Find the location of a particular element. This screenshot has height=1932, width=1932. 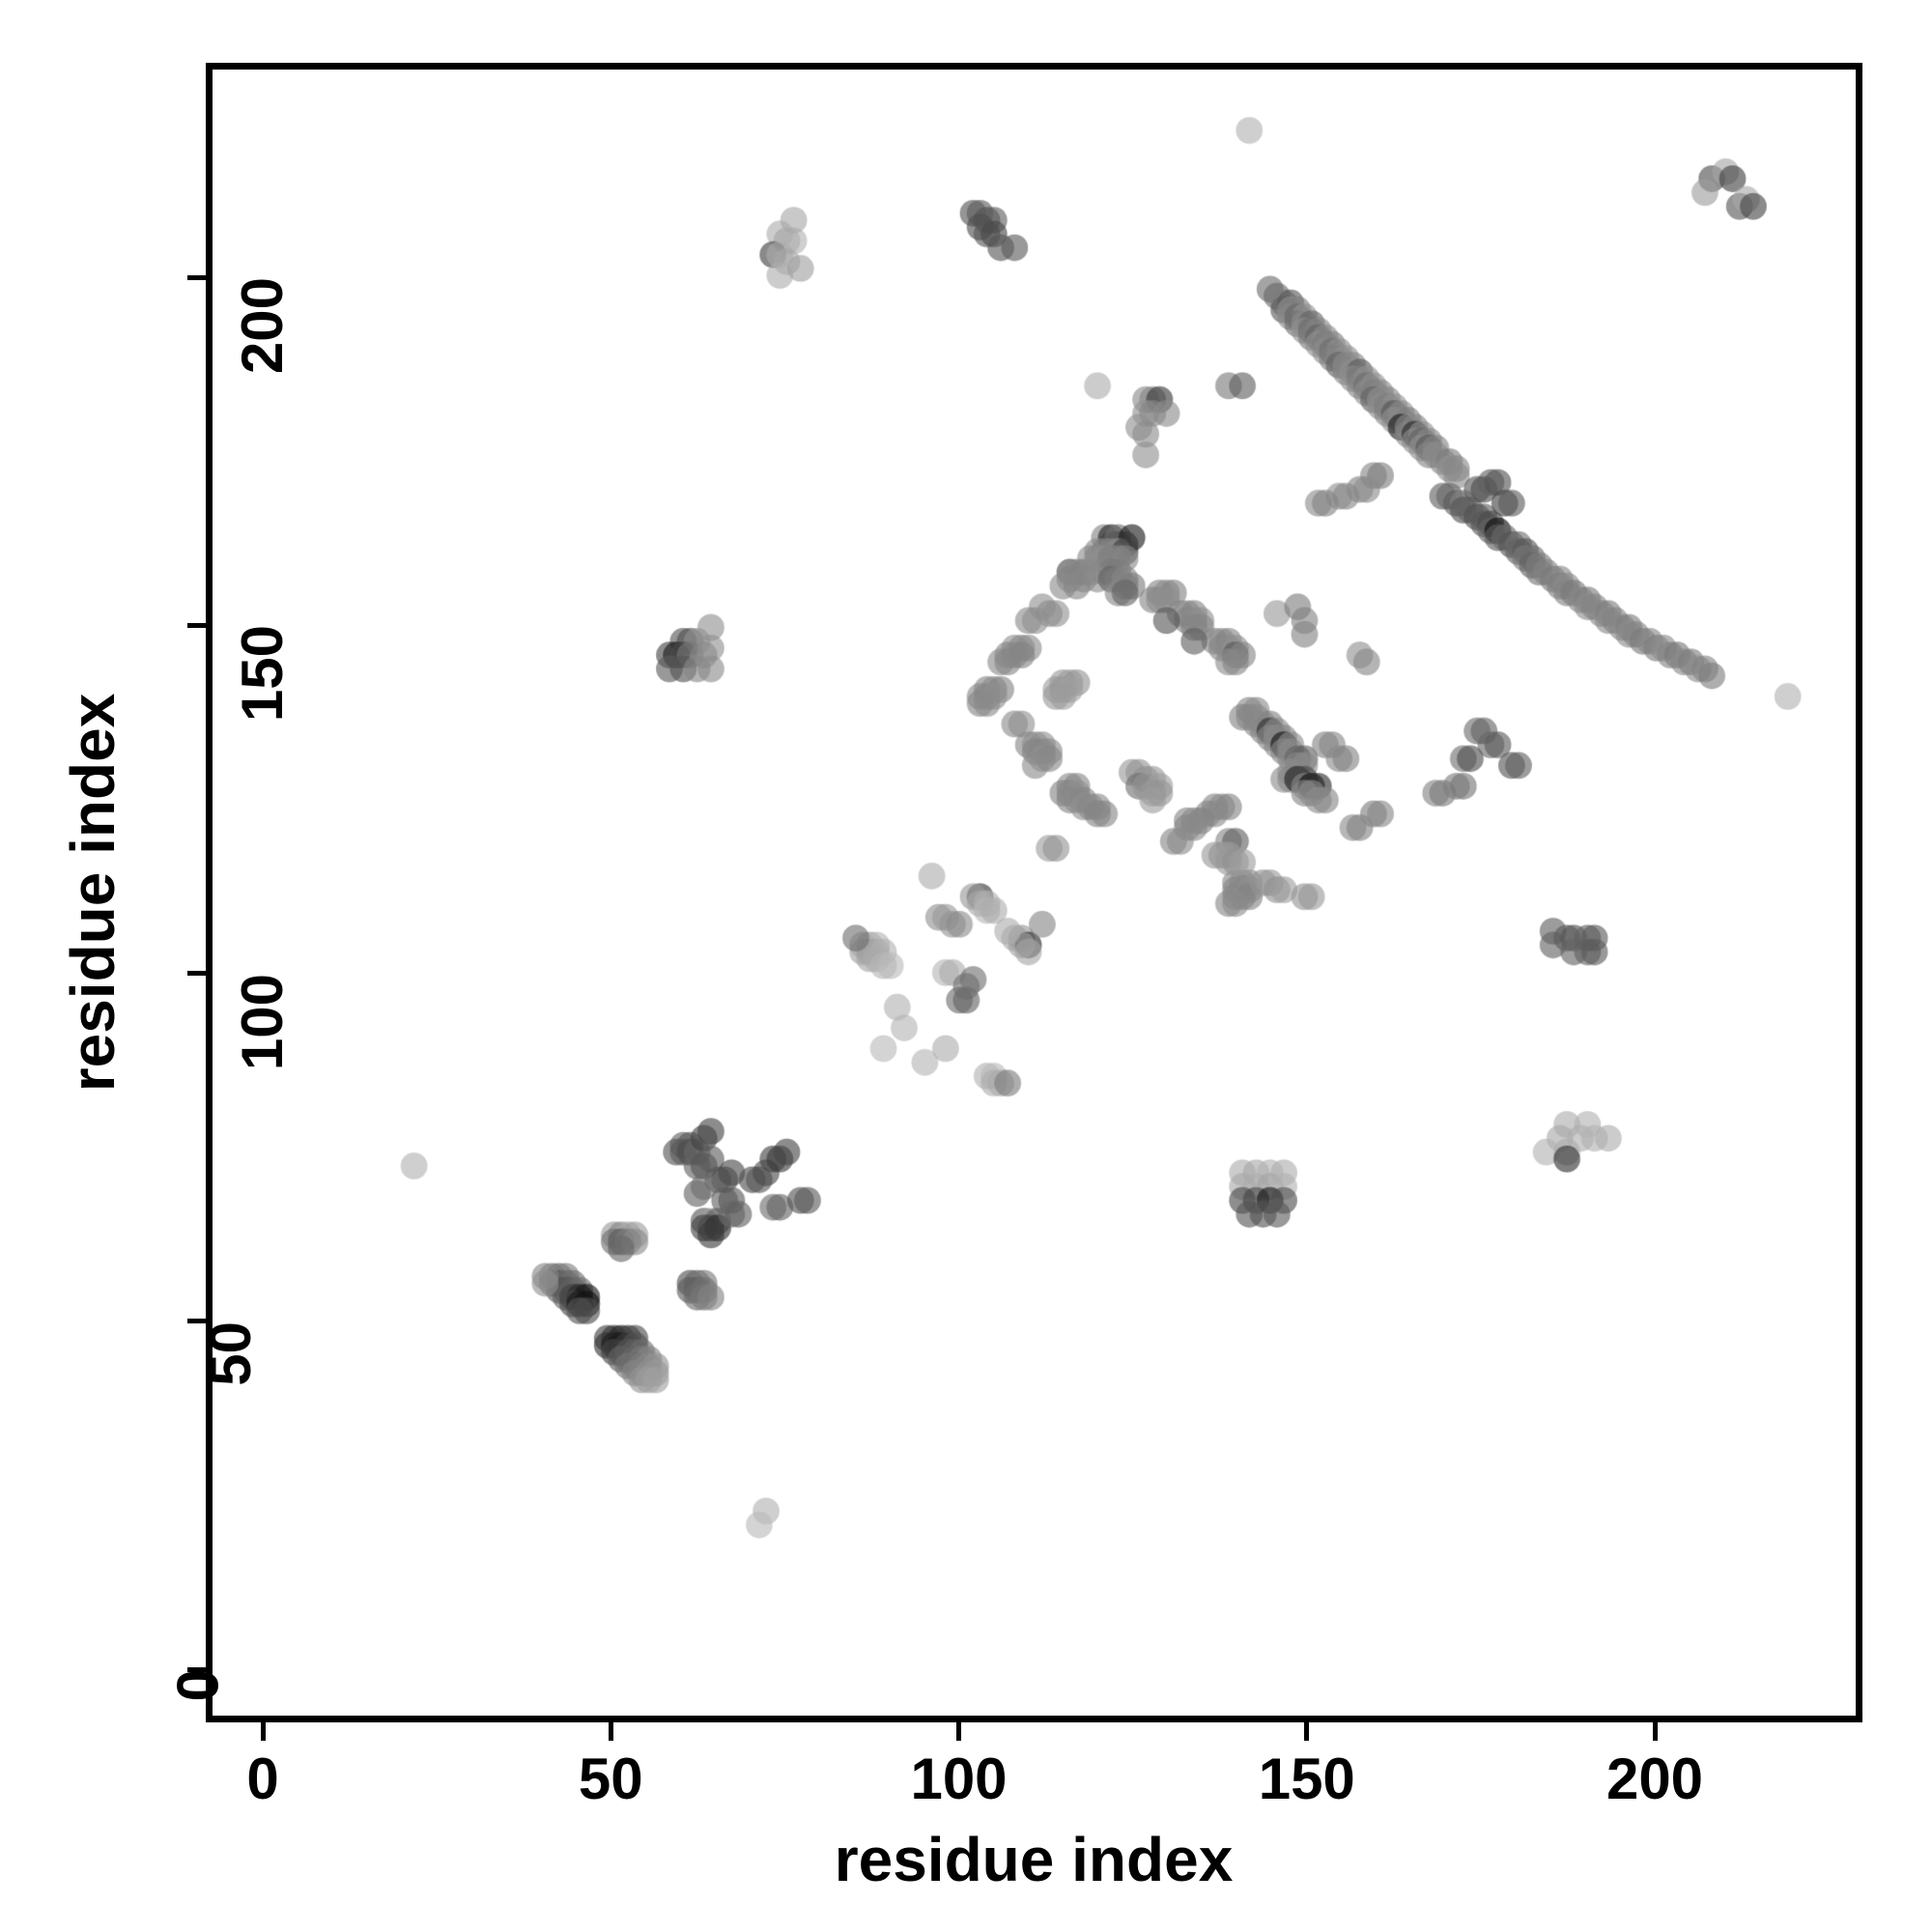

x-tick-label: 0 is located at coordinates (262, 1779).